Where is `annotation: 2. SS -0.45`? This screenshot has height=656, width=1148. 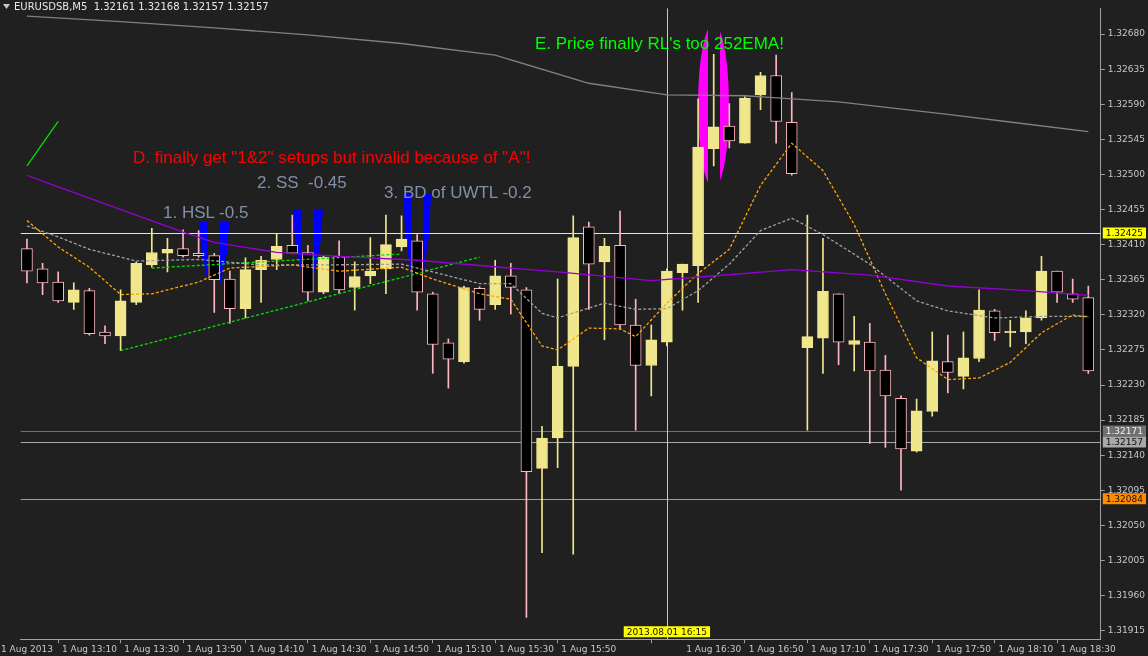 annotation: 2. SS -0.45 is located at coordinates (302, 183).